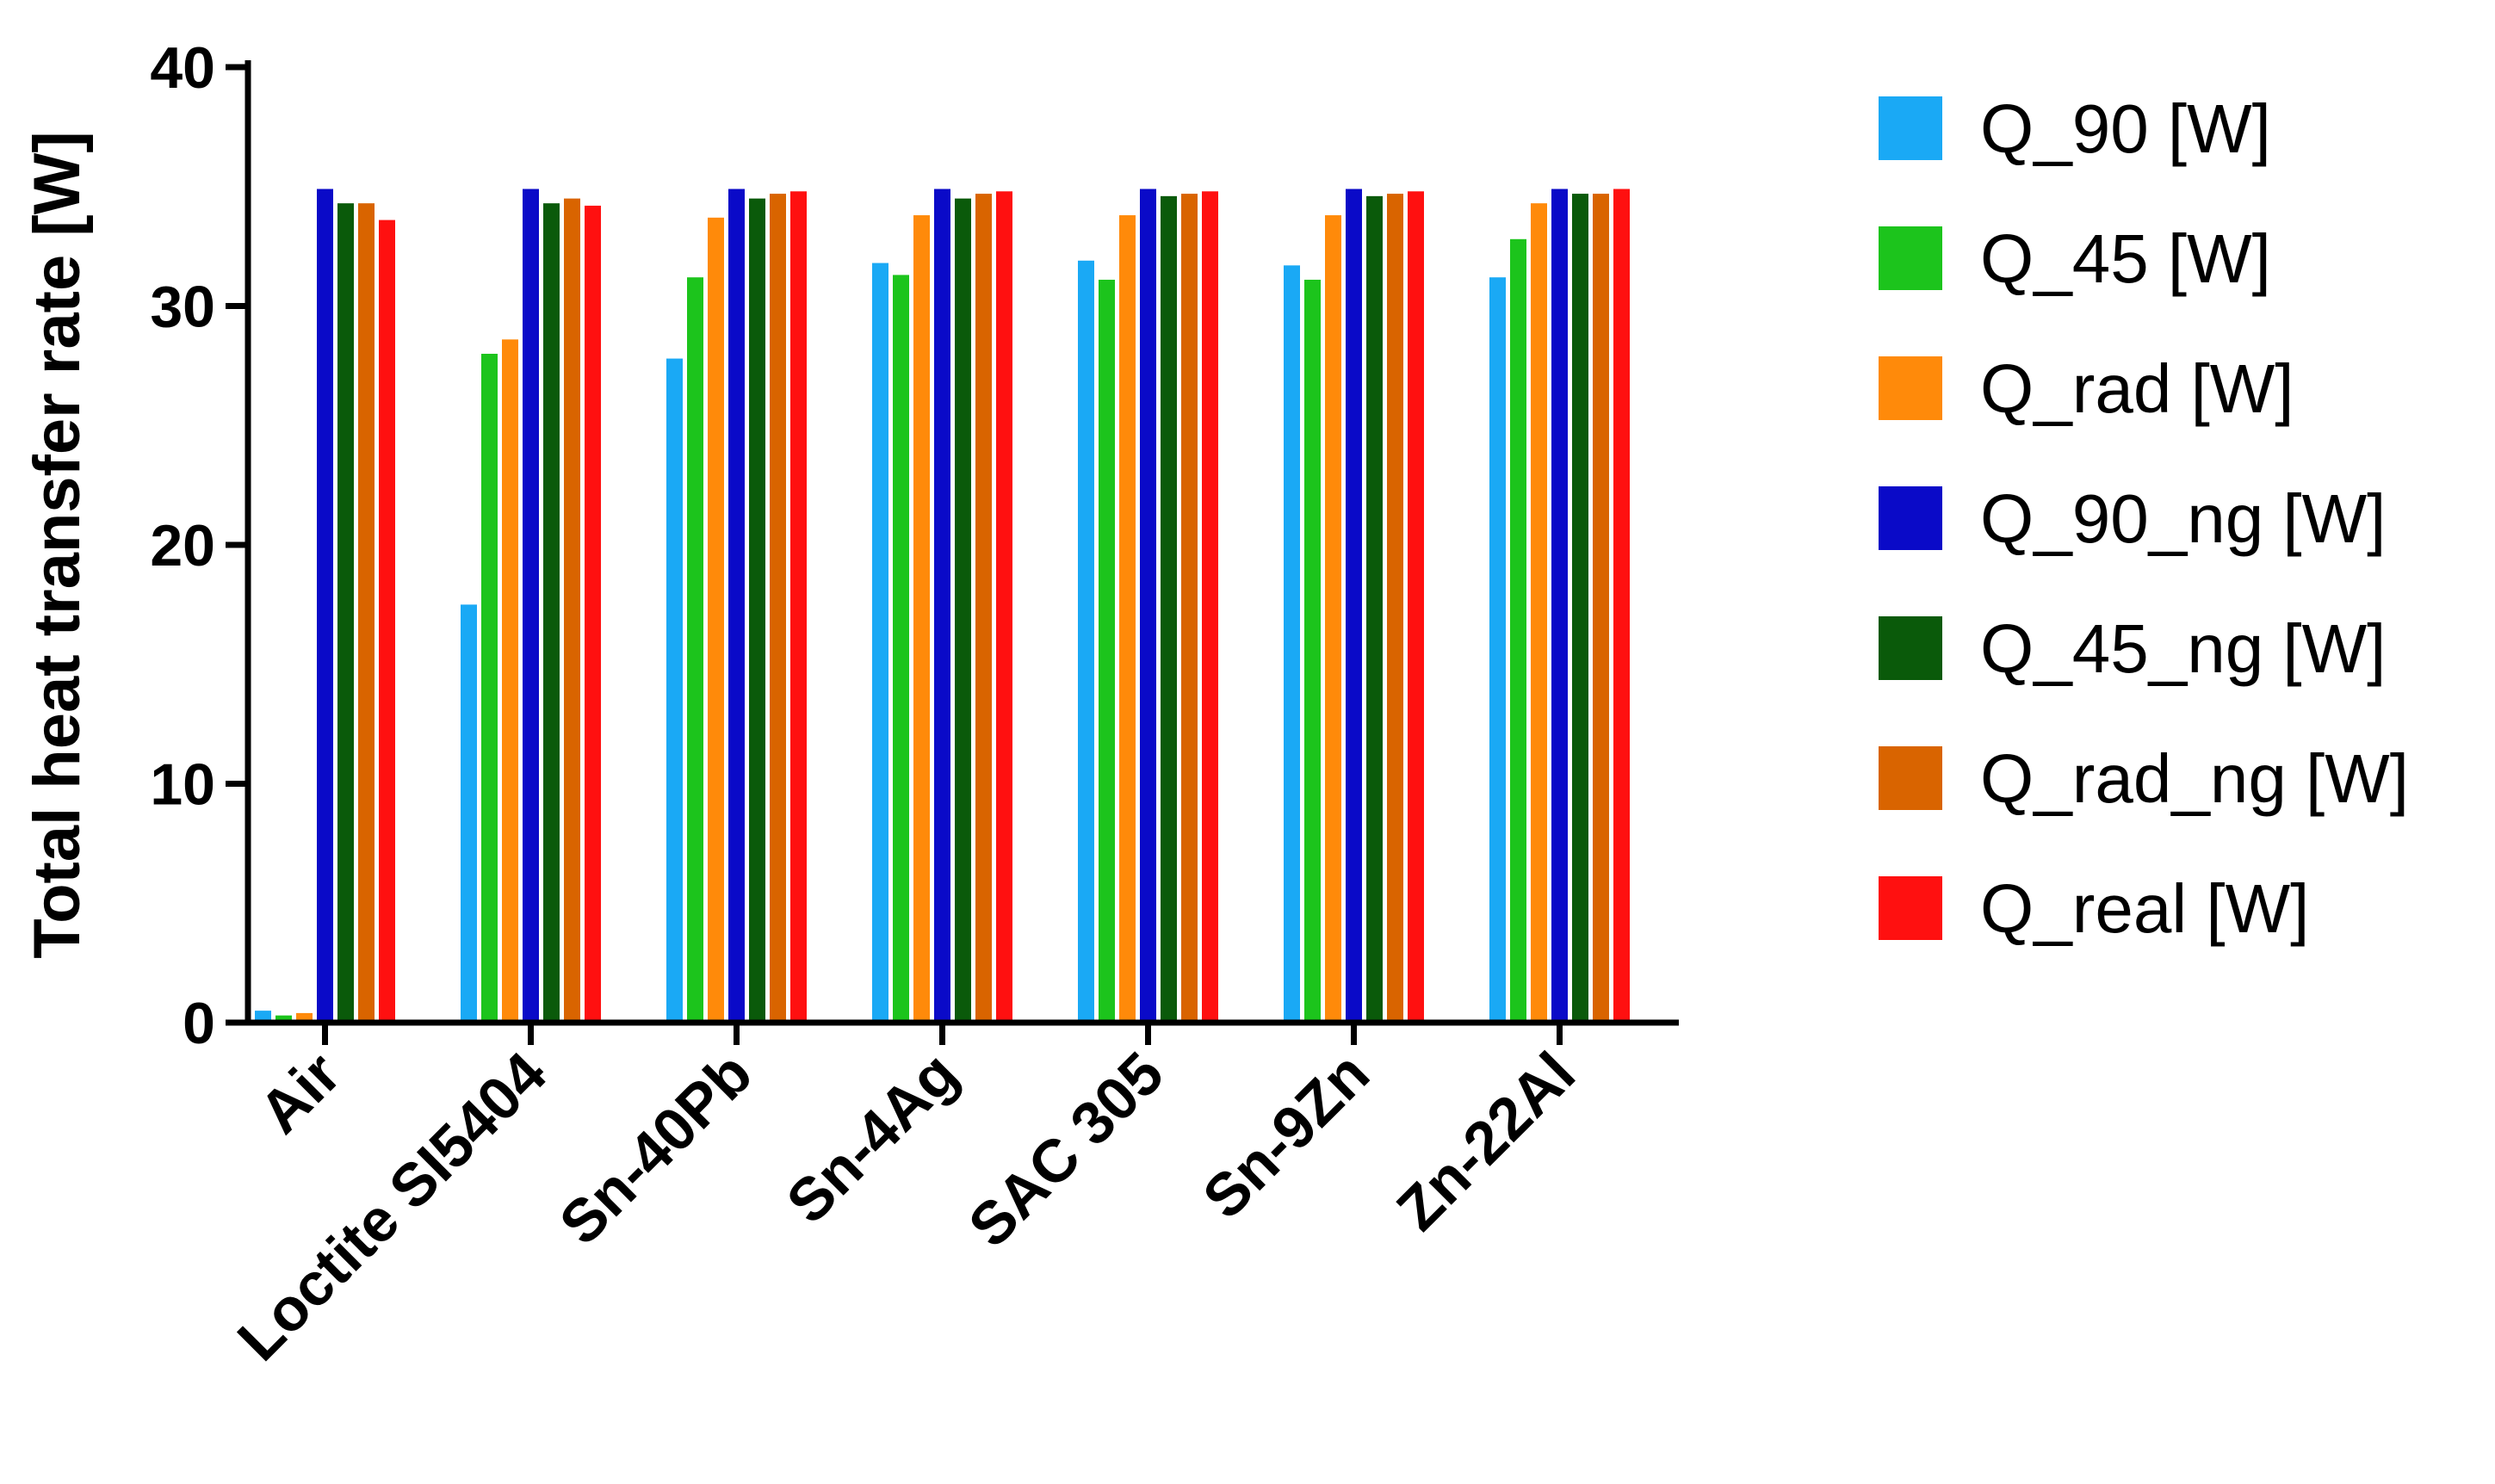 The height and width of the screenshot is (1484, 2495). What do you see at coordinates (199, 1023) in the screenshot?
I see `y-tick-label: 0` at bounding box center [199, 1023].